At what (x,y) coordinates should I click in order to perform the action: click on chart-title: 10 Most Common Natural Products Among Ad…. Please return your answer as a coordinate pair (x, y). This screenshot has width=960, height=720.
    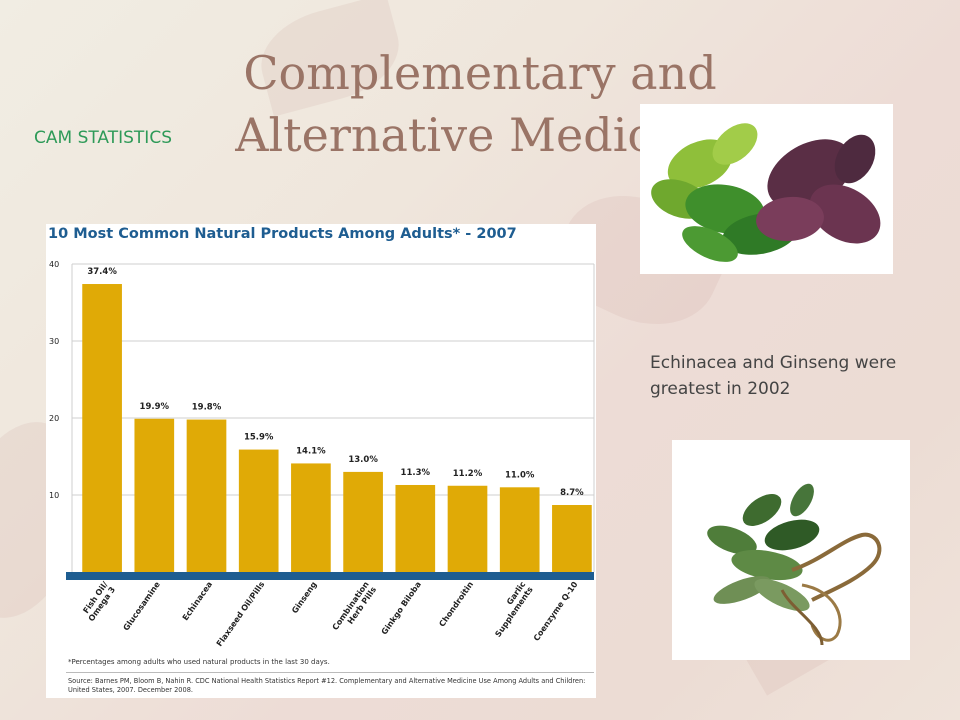
    Looking at the image, I should click on (282, 234).